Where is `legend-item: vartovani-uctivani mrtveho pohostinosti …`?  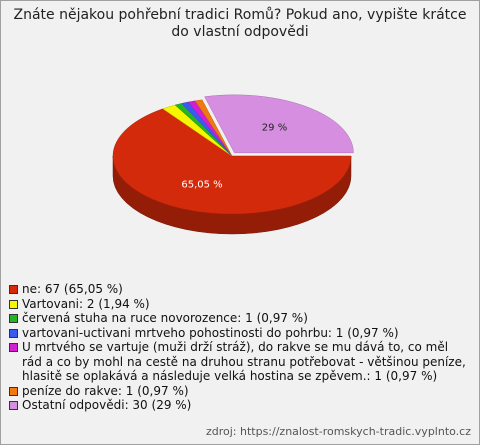 legend-item: vartovani-uctivani mrtveho pohostinosti … is located at coordinates (240, 333).